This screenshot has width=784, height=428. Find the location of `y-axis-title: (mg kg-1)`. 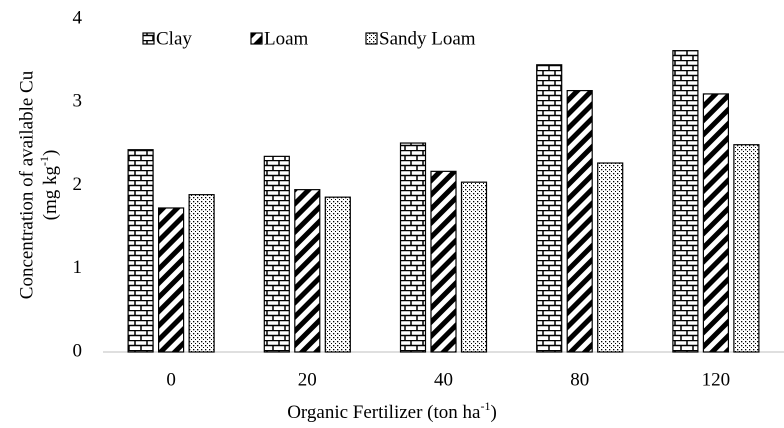

y-axis-title: (mg kg-1) is located at coordinates (49, 185).